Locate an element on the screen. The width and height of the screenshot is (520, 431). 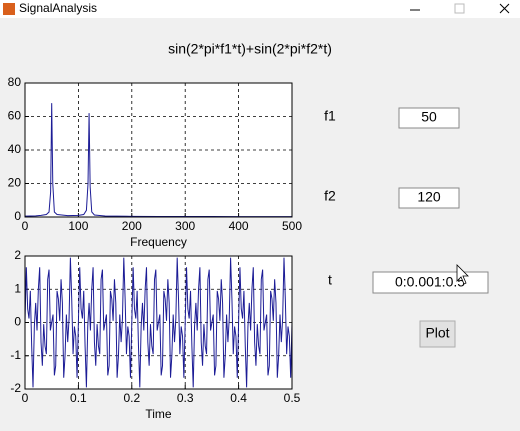
plot-button is located at coordinates (437, 334).